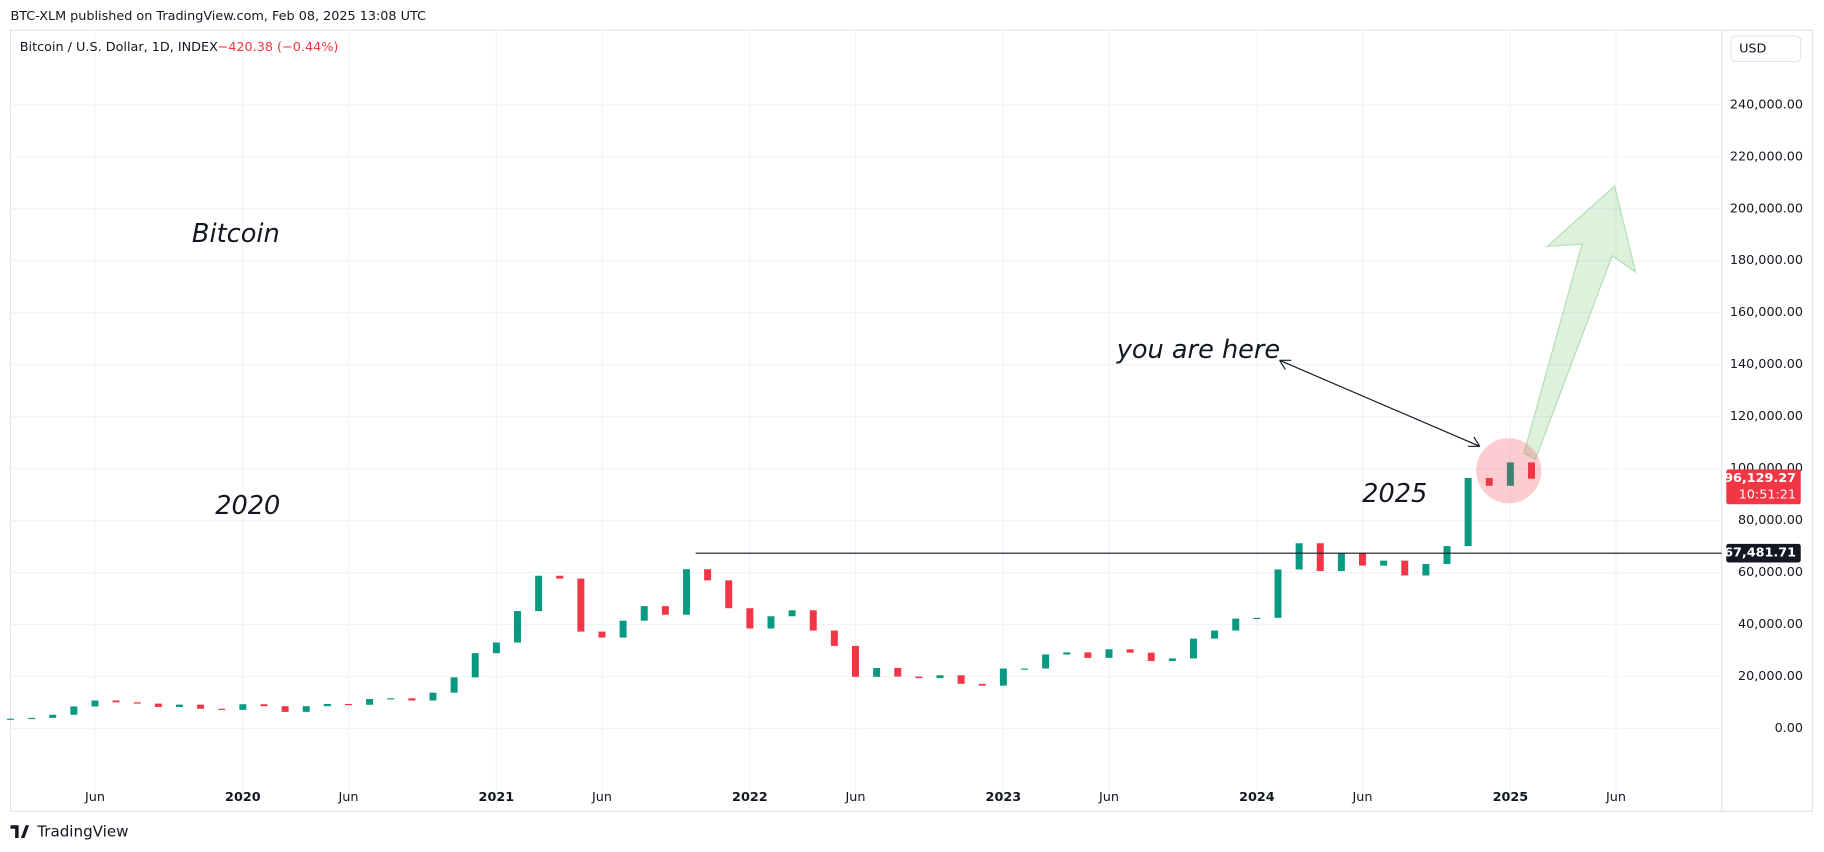  What do you see at coordinates (236, 234) in the screenshot?
I see `annotation: Bitcoin` at bounding box center [236, 234].